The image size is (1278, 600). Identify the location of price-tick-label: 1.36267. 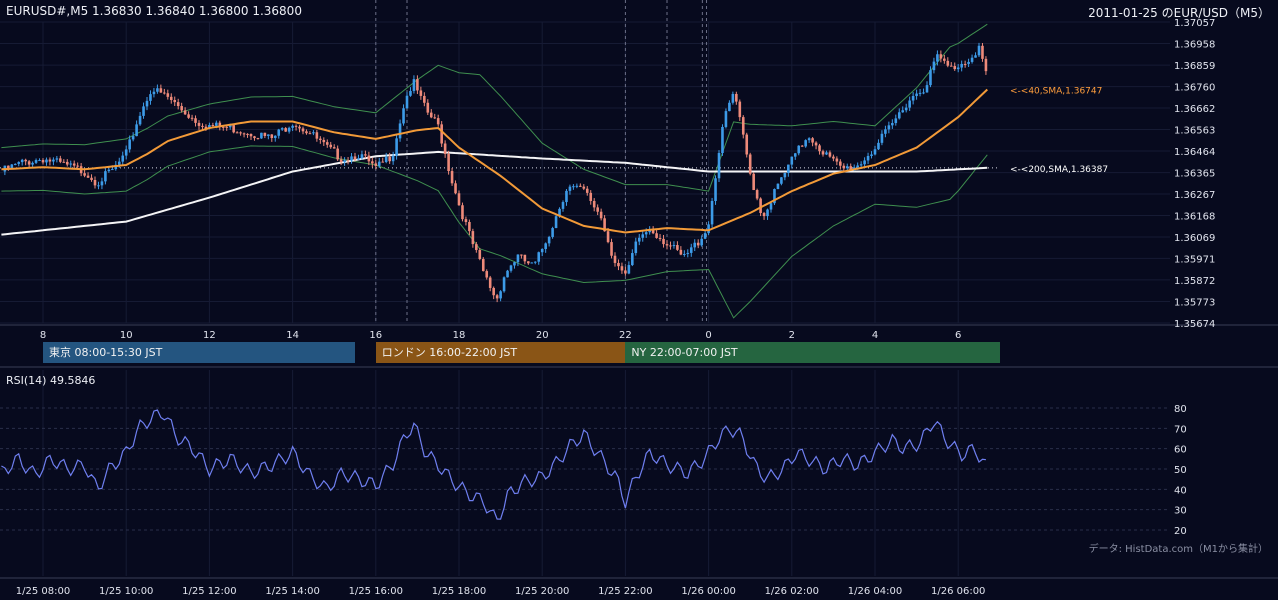
(1194, 195).